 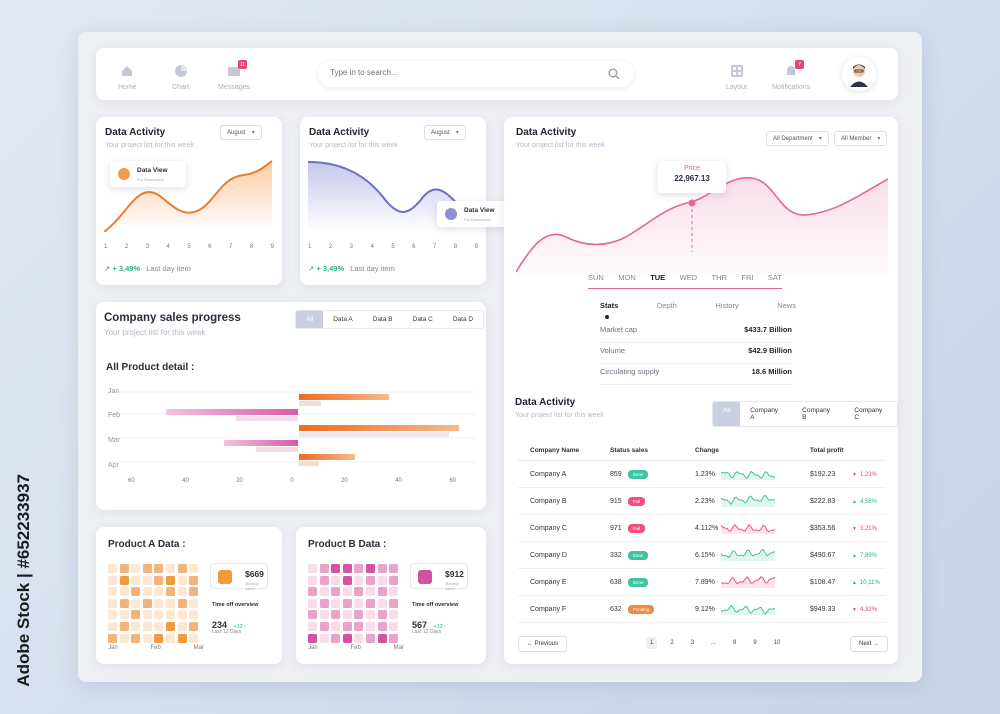 I want to click on change-value: 7.89%, so click(x=705, y=582).